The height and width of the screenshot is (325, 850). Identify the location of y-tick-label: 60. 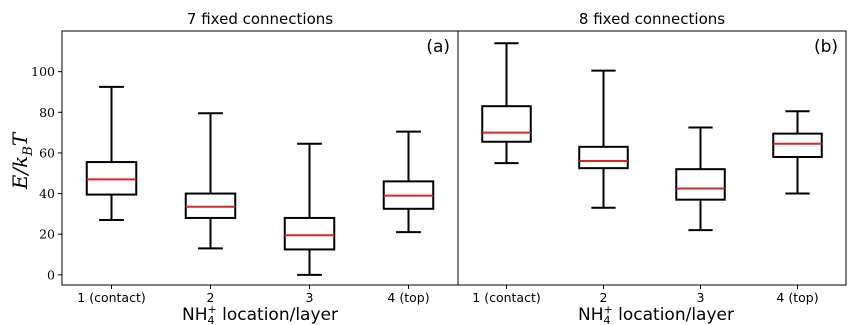
(47, 152).